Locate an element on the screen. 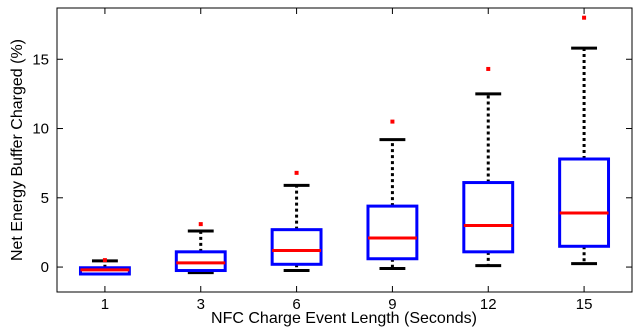  x-tick-label: 9 is located at coordinates (392, 304).